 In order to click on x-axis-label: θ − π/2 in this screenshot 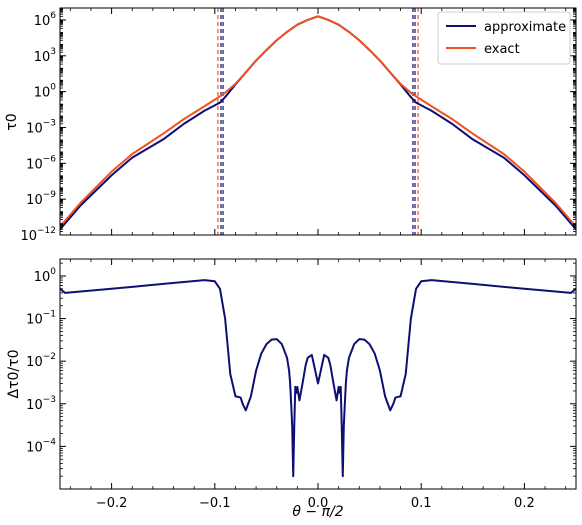, I will do `click(317, 512)`.